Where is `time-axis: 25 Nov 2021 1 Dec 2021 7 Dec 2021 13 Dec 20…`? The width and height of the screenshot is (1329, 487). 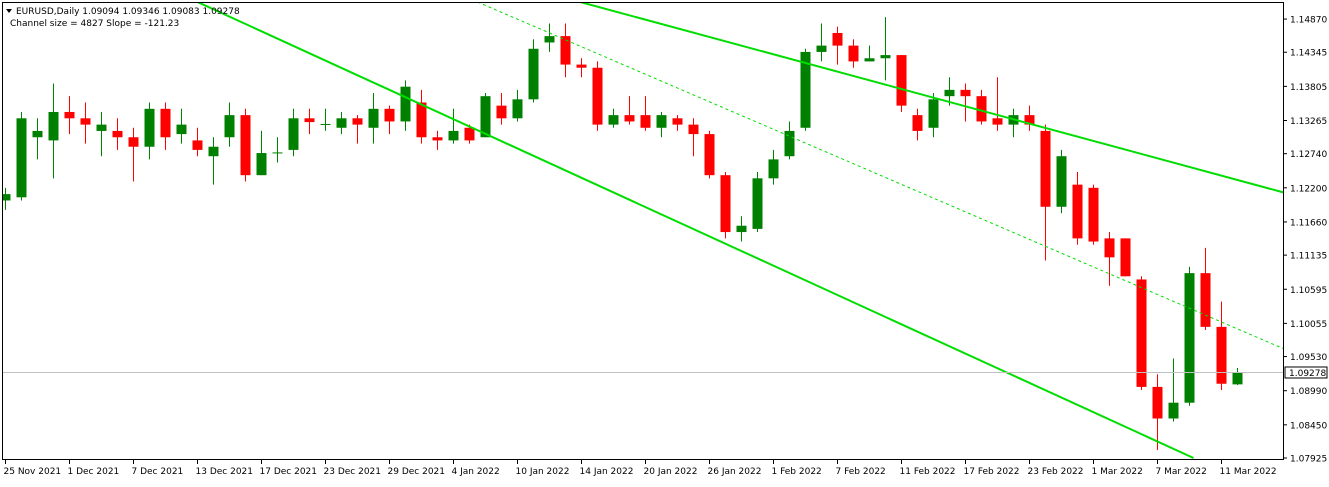
time-axis: 25 Nov 2021 1 Dec 2021 7 Dec 2021 13 Dec 20… is located at coordinates (640, 468).